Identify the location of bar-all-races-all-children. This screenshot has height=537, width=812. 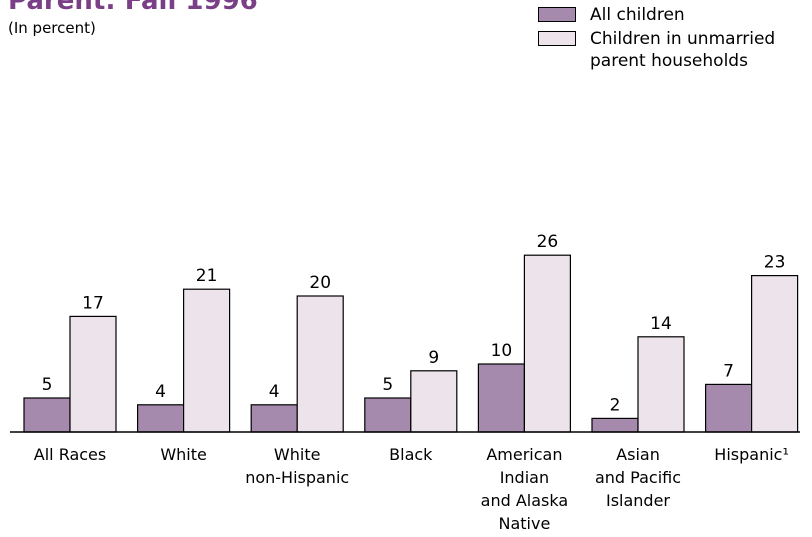
(47, 415).